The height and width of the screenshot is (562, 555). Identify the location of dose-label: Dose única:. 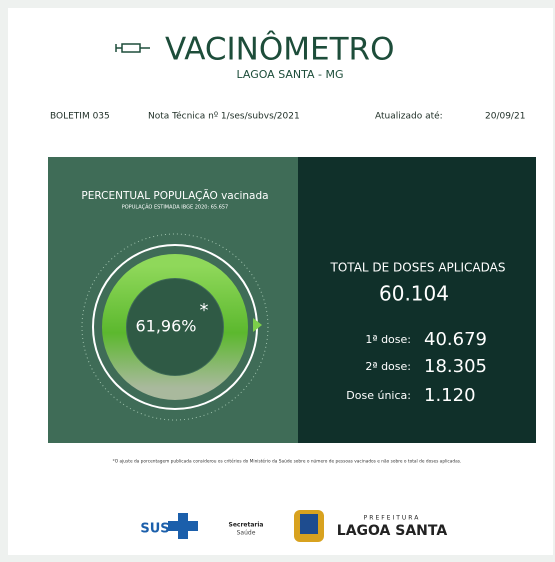
(378, 395).